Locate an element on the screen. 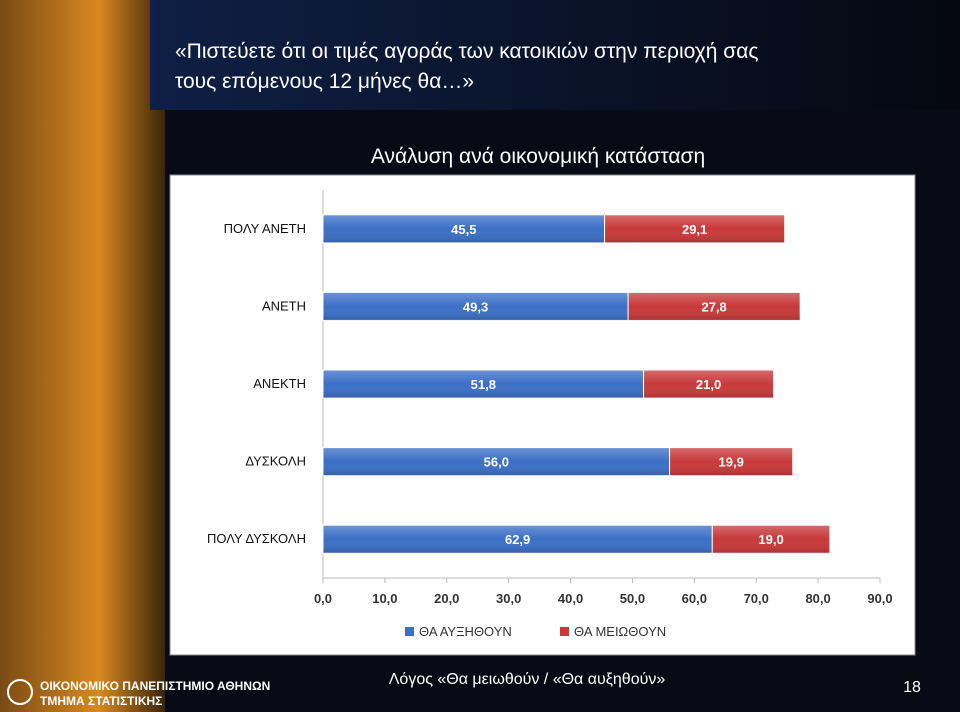 This screenshot has width=960, height=712. x-tick-label: 90,0 is located at coordinates (879, 598).